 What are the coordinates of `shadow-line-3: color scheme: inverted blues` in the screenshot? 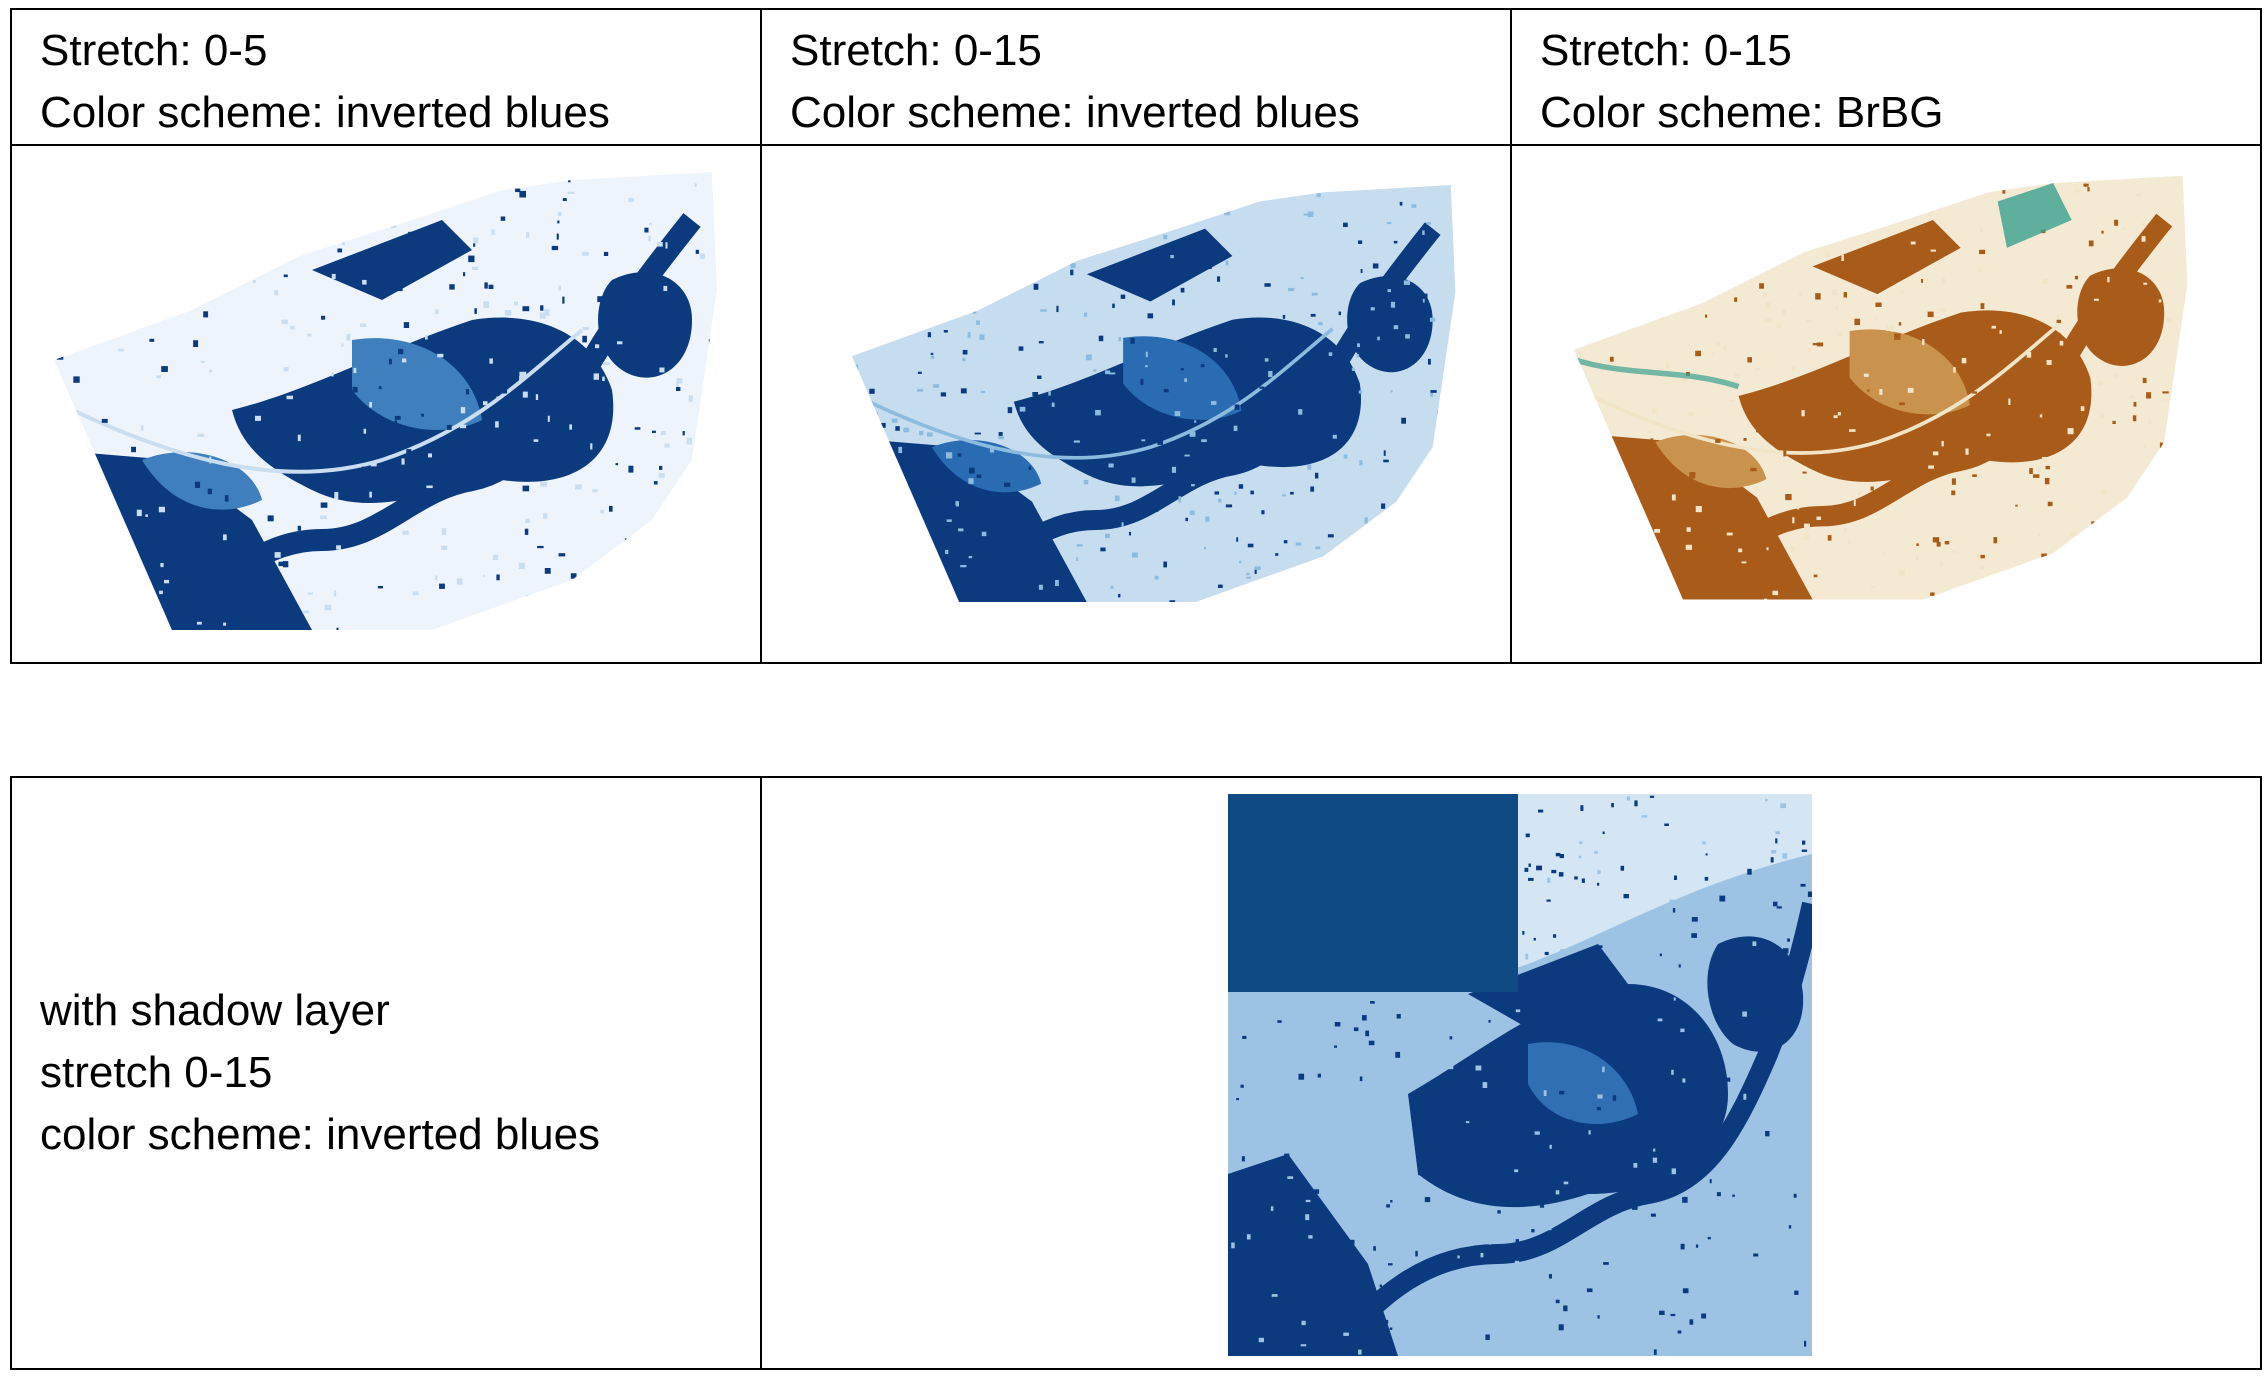 It's located at (320, 1134).